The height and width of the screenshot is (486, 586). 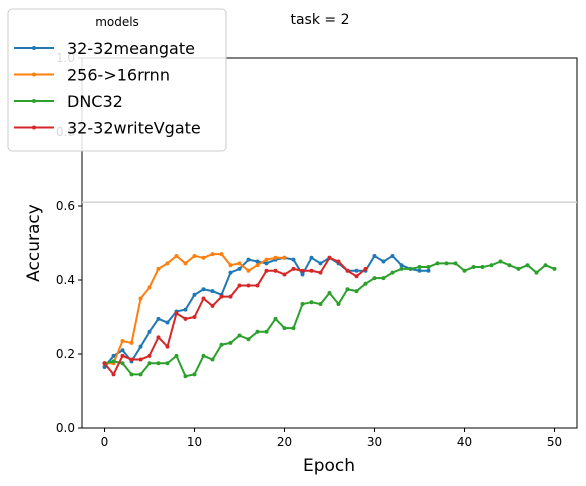 What do you see at coordinates (118, 75) in the screenshot?
I see `legend-label: 256->16rrnn` at bounding box center [118, 75].